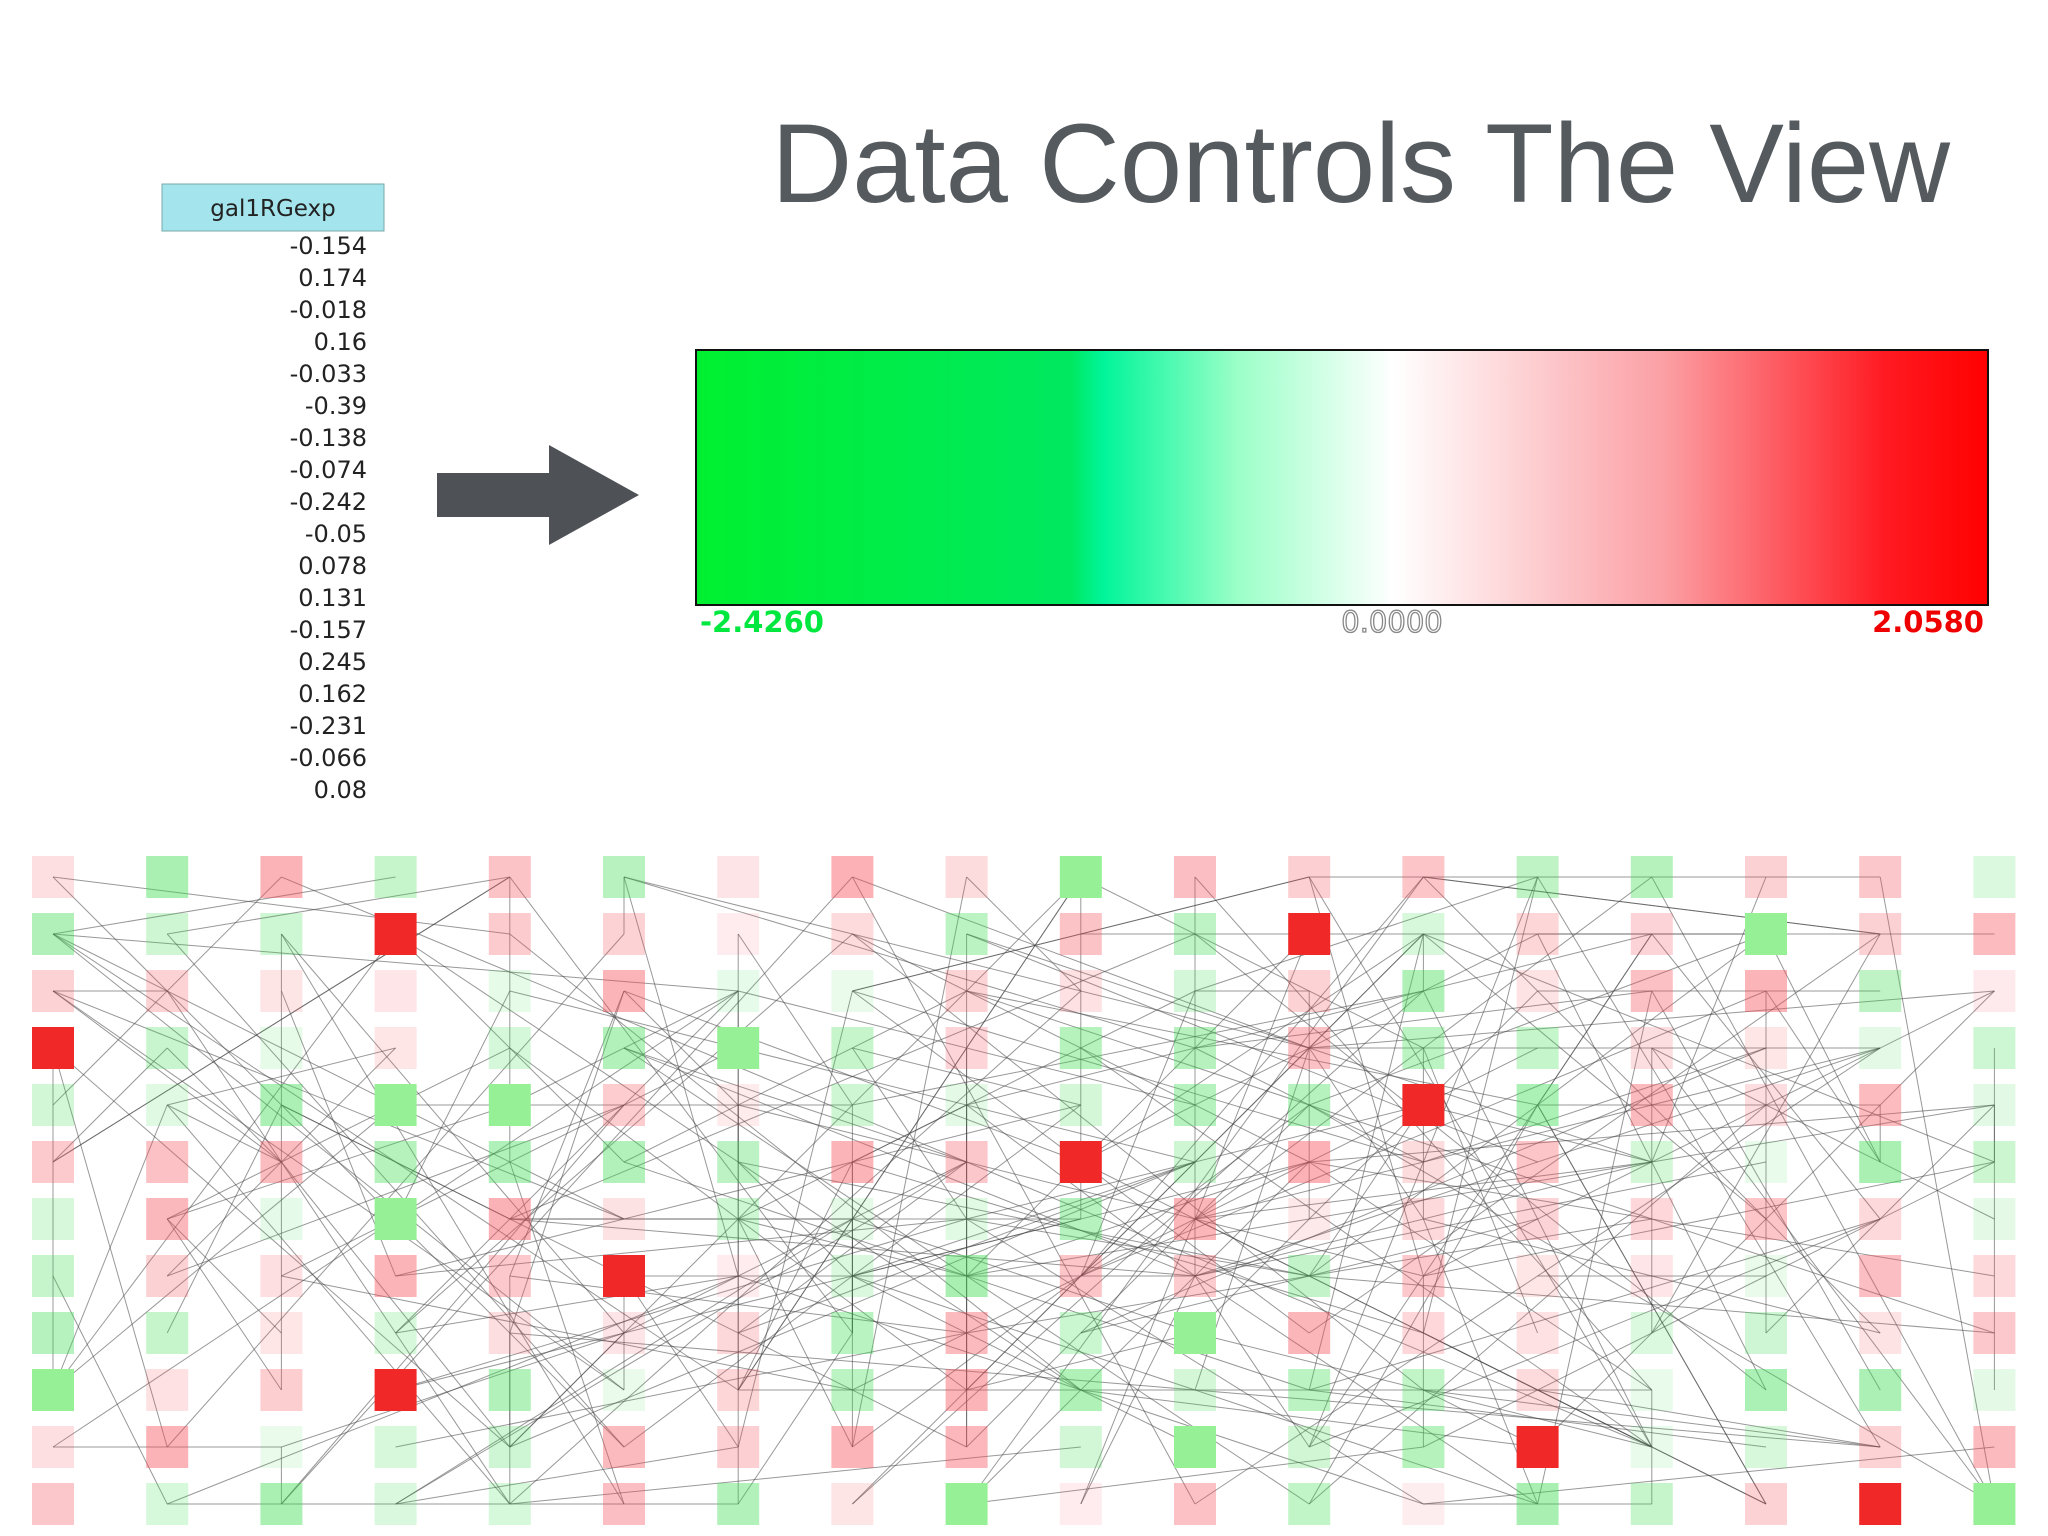 The image size is (2048, 1536). What do you see at coordinates (328, 758) in the screenshot?
I see `value-cell: -0.066` at bounding box center [328, 758].